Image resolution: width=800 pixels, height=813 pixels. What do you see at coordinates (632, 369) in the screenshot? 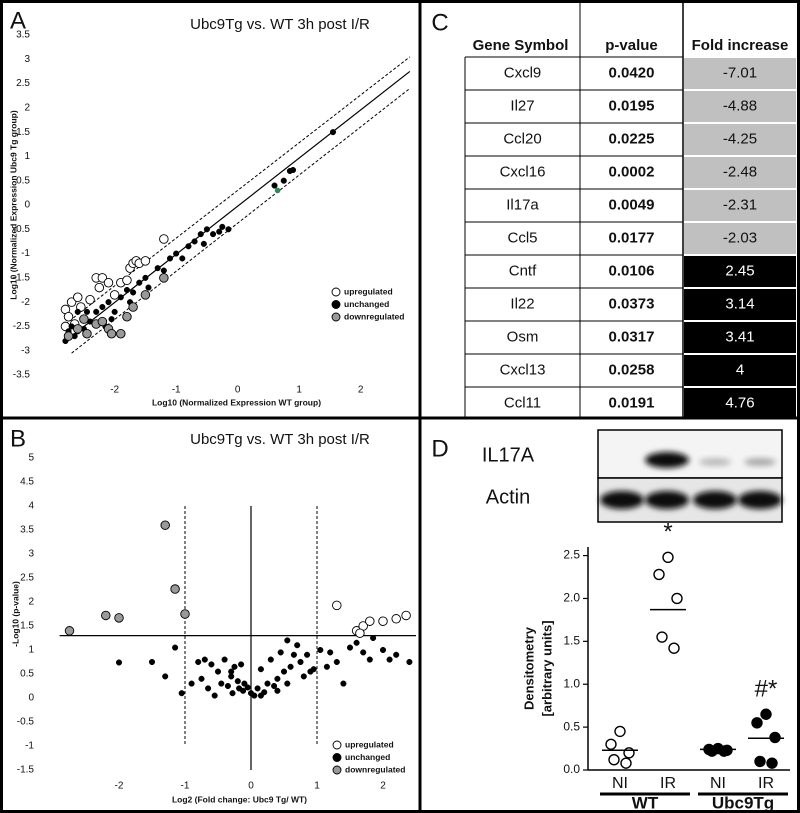
I see `table-cell: 0.0258` at bounding box center [632, 369].